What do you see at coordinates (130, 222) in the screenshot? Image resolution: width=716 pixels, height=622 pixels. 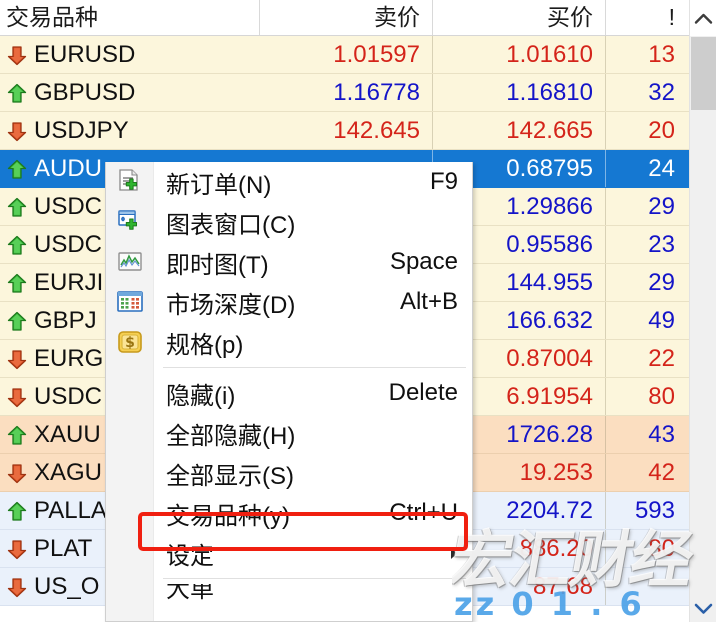 I see `chart-window-icon` at bounding box center [130, 222].